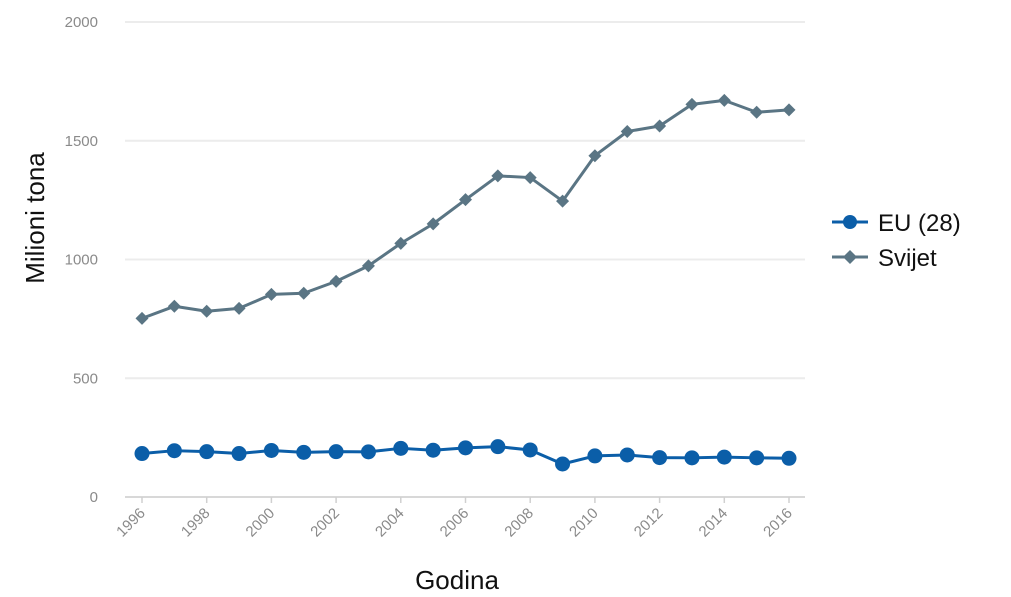 Image resolution: width=1011 pixels, height=597 pixels. Describe the element at coordinates (896, 241) in the screenshot. I see `legend: EU (28) Svijet` at that location.